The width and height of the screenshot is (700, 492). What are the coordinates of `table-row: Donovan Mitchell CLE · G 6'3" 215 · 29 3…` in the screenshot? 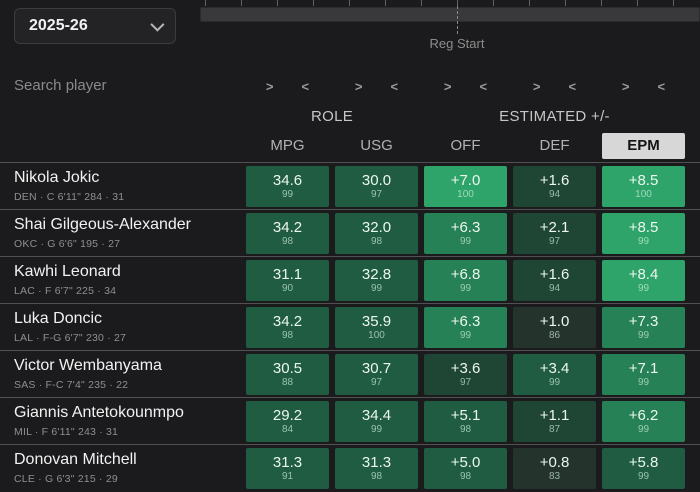 It's located at (350, 467).